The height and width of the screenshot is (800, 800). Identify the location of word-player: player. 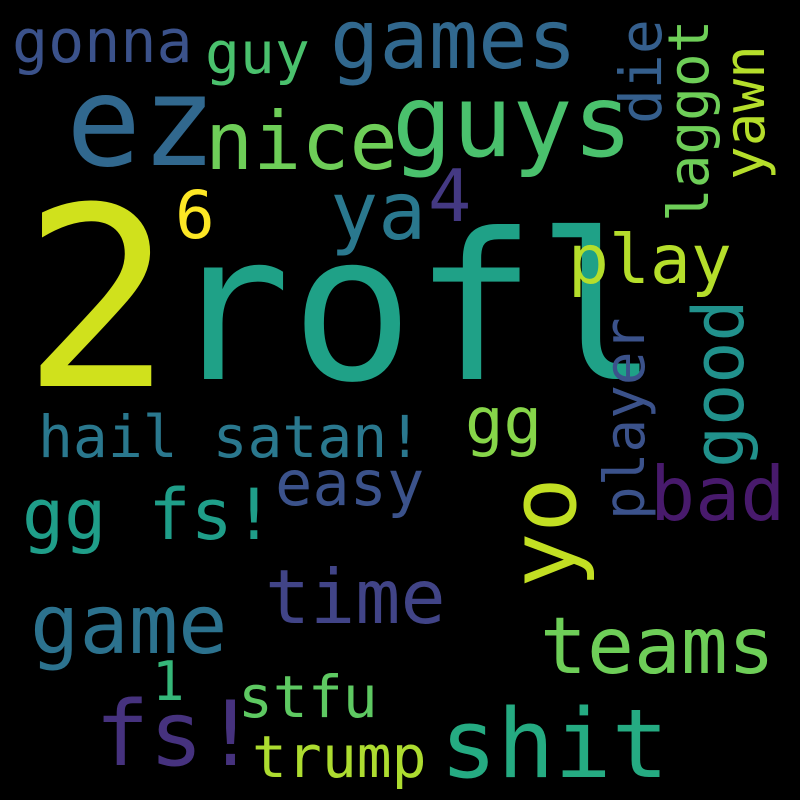
(625, 418).